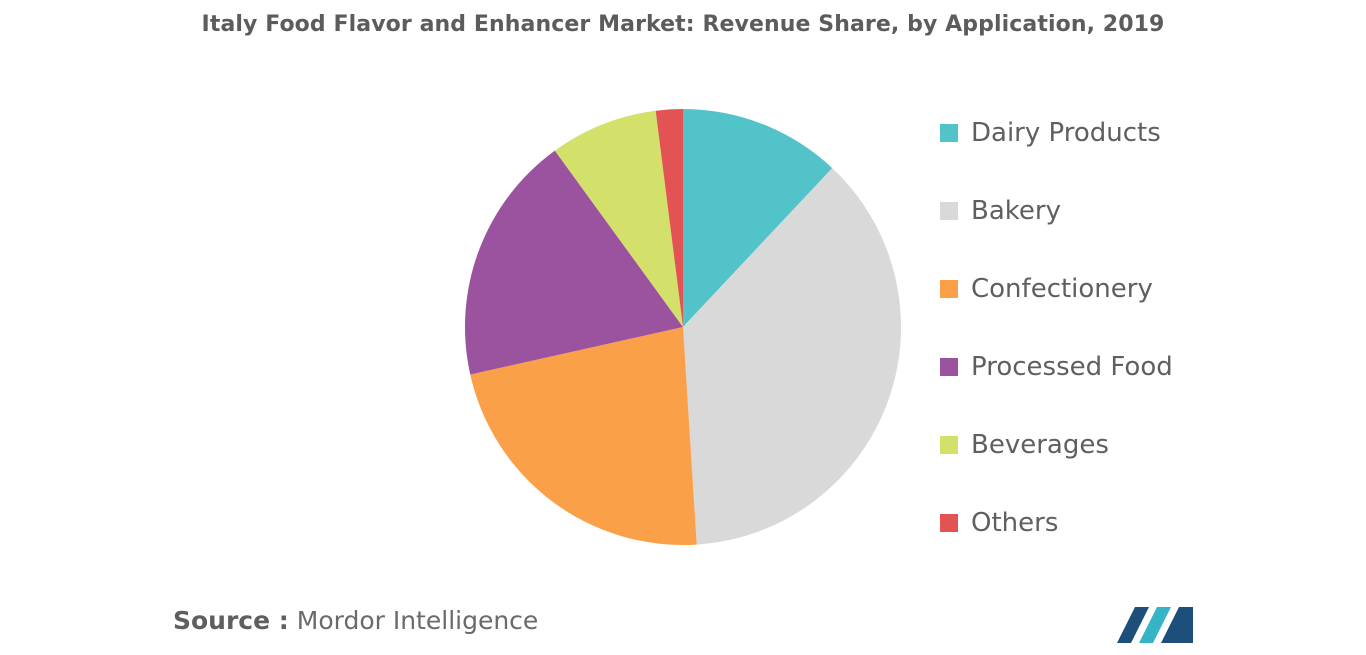 Image resolution: width=1366 pixels, height=655 pixels. I want to click on pie-slice-dairy-products, so click(758, 218).